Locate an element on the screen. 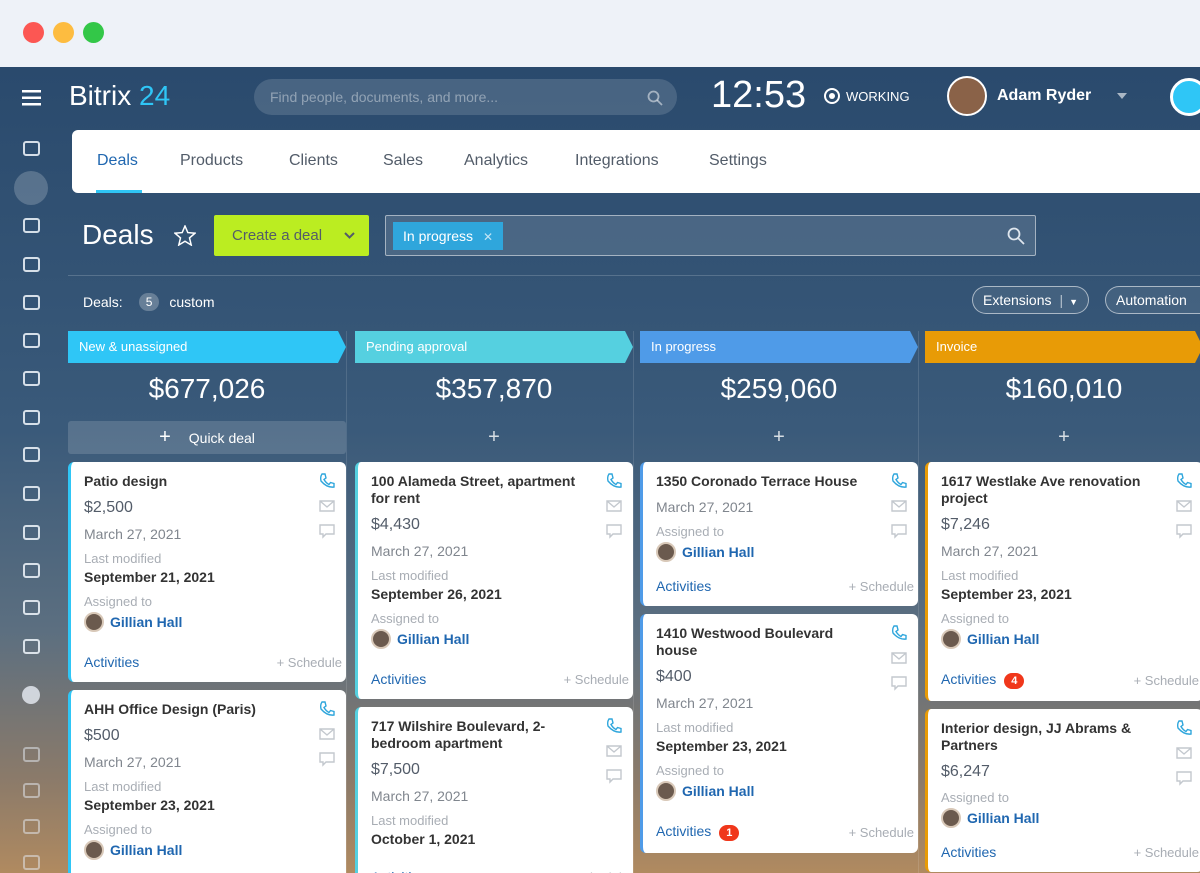 The image size is (1200, 873). automation-button: Automation rules is located at coordinates (1152, 300).